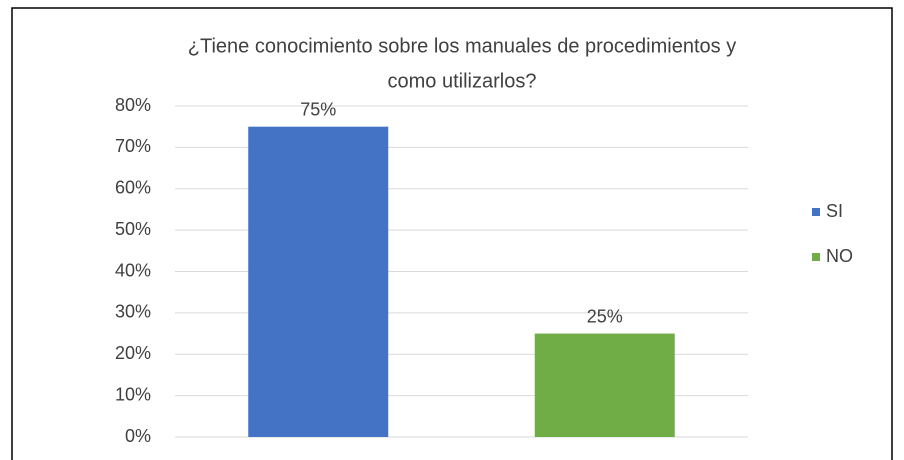  I want to click on legend-label: SI, so click(834, 211).